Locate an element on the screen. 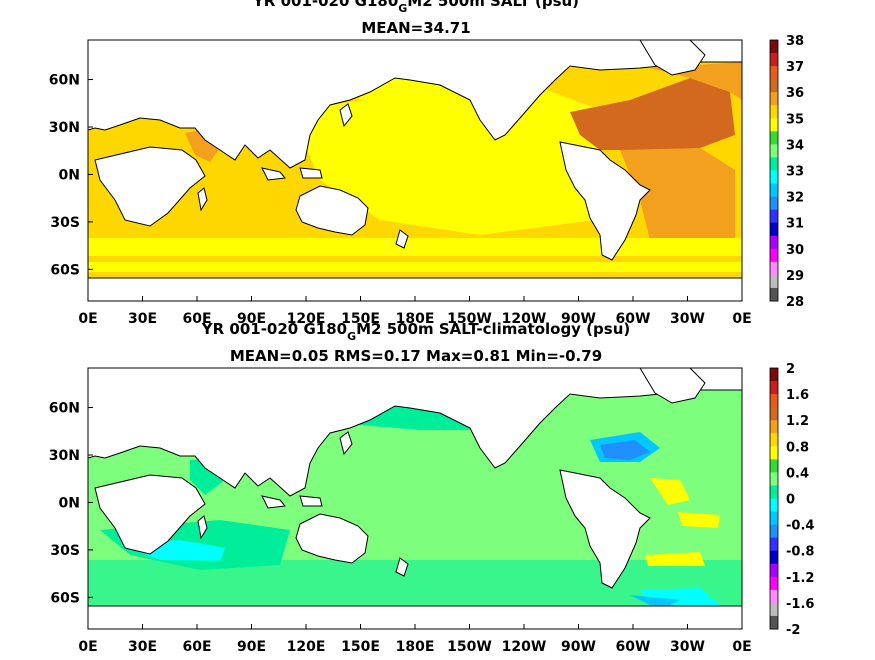 The image size is (875, 660). colorbar-label: 33 is located at coordinates (795, 172).